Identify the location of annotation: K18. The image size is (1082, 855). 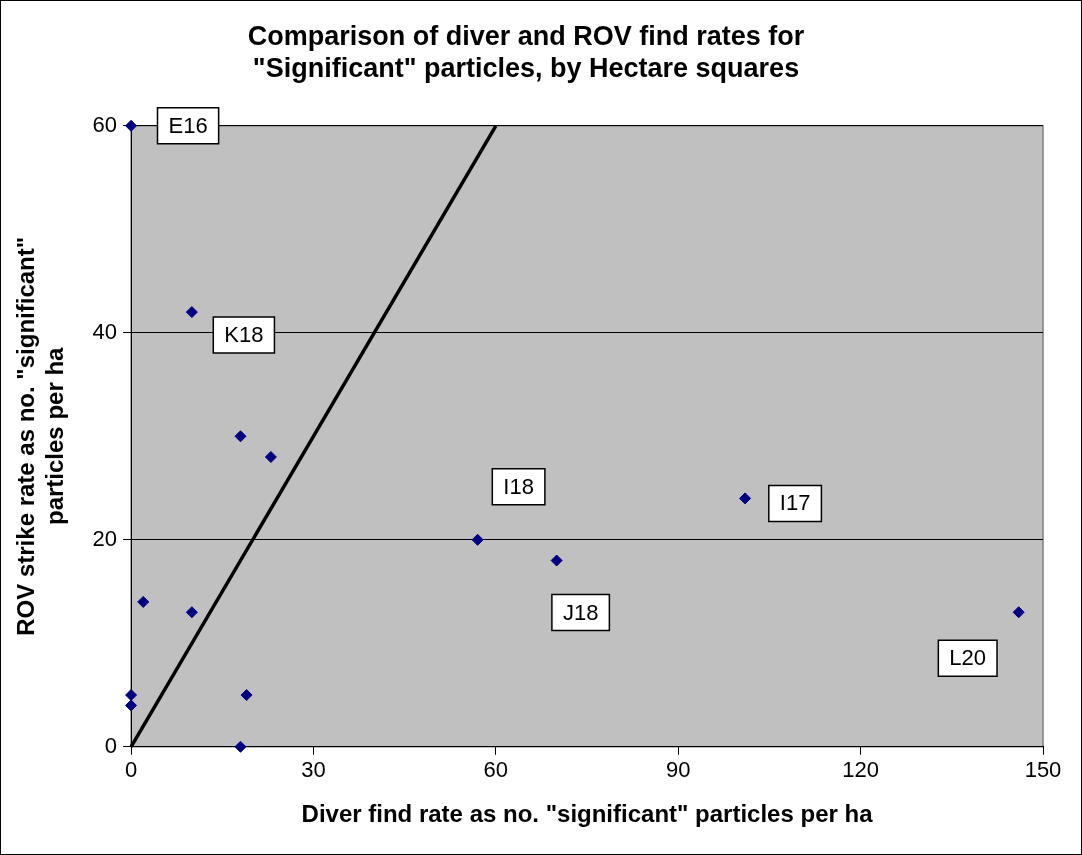
(244, 335).